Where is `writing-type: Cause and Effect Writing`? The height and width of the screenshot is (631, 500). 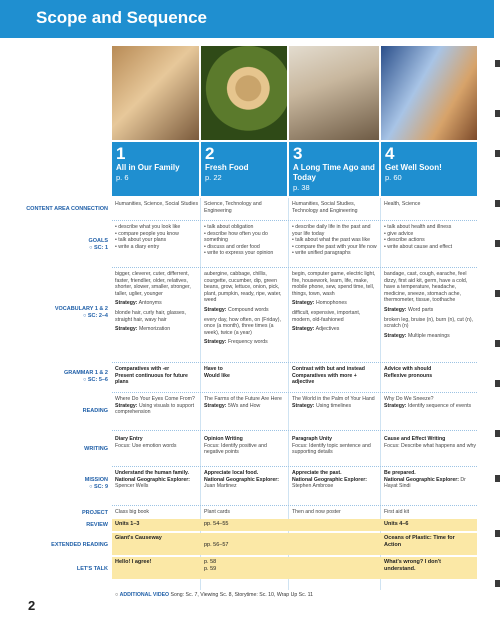
writing-type: Cause and Effect Writing is located at coordinates (415, 439).